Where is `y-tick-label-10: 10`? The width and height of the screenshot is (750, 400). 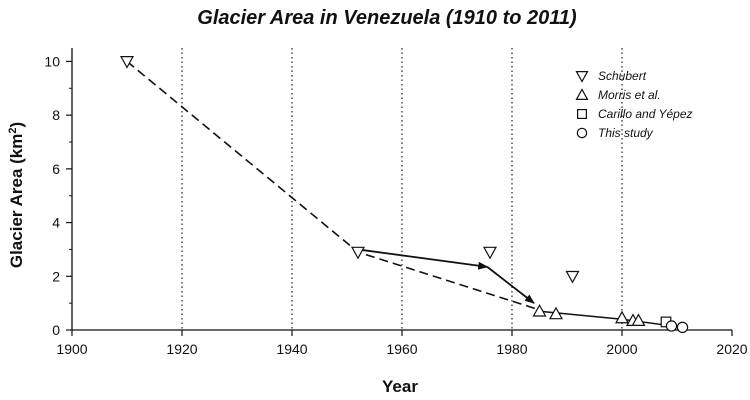 y-tick-label-10: 10 is located at coordinates (52, 61).